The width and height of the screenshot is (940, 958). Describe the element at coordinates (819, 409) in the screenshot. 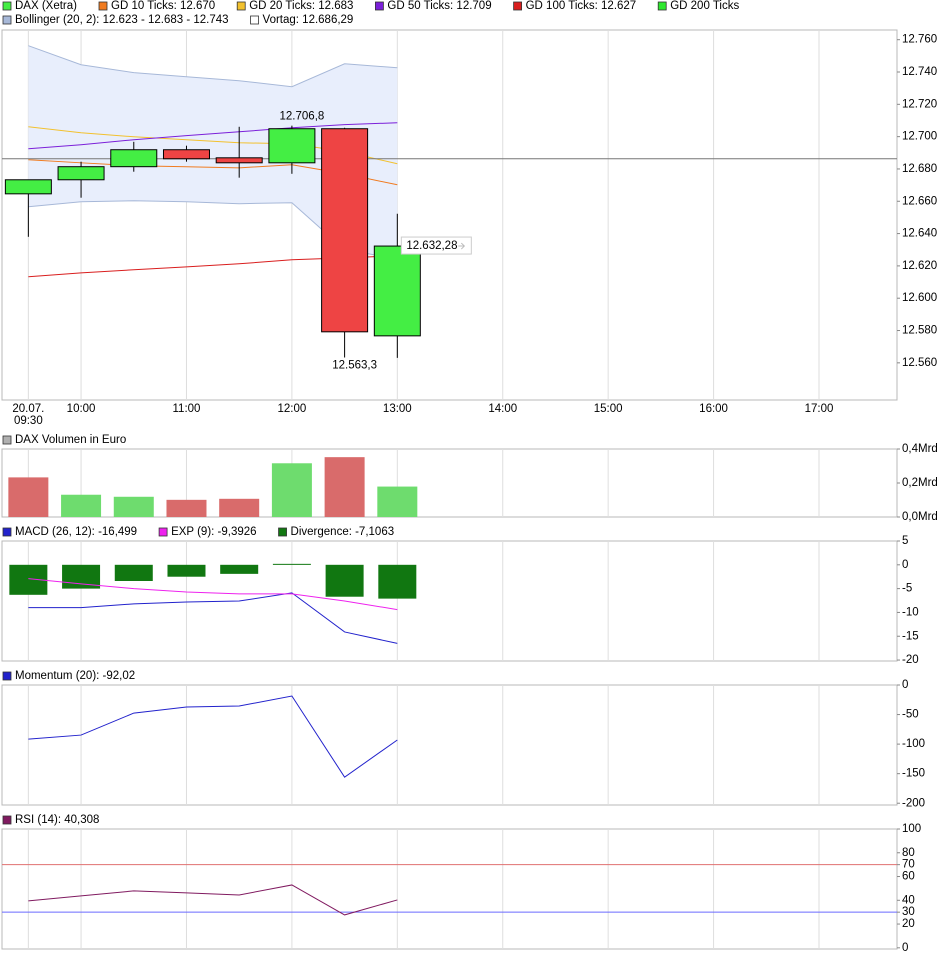

I see `x-tick-label: 17:00` at that location.